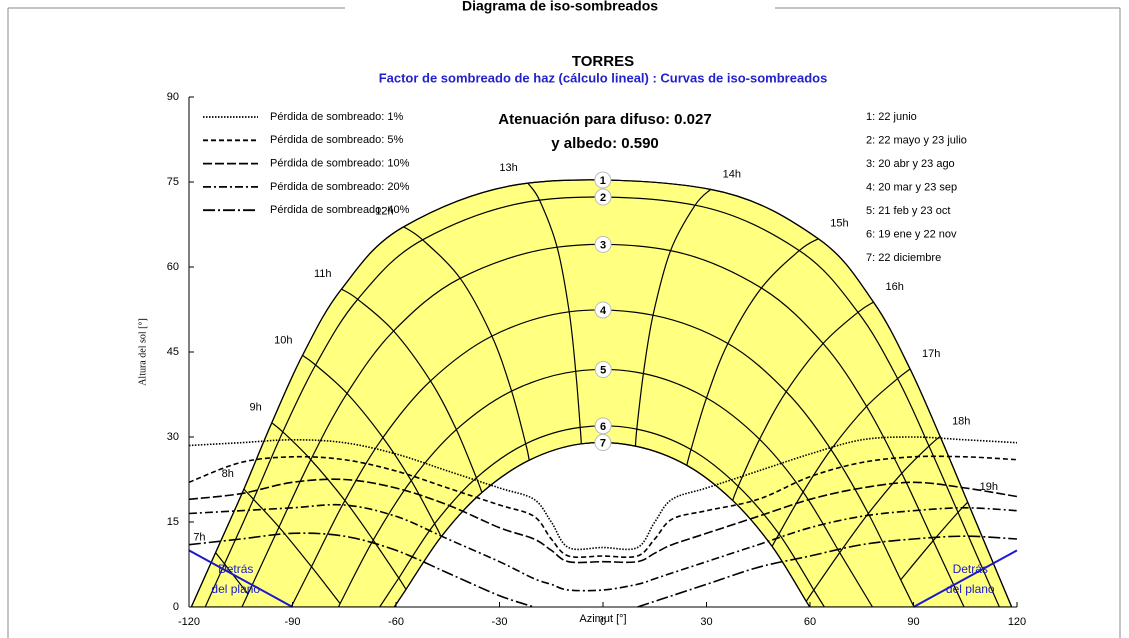  Describe the element at coordinates (340, 210) in the screenshot. I see `legend-label: Pérdida de sombreado: 40%` at that location.